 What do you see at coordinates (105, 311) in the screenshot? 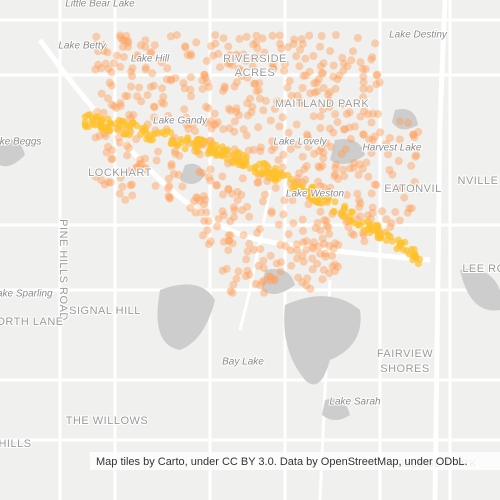
I see `place-label: SIGNAL HILL` at bounding box center [105, 311].